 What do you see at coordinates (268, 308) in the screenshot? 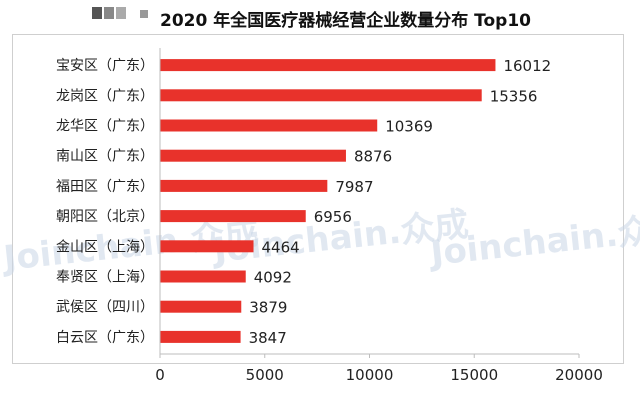
I see `data-label: 3879` at bounding box center [268, 308].